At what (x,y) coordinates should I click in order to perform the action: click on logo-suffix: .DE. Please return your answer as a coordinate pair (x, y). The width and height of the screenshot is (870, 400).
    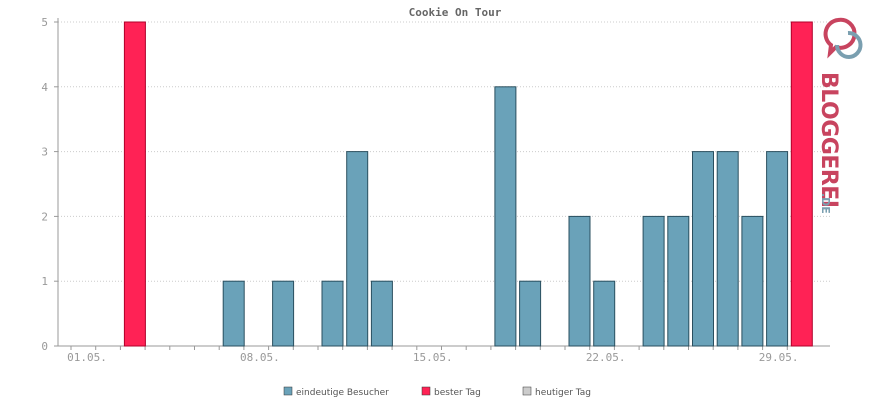
    Looking at the image, I should click on (825, 203).